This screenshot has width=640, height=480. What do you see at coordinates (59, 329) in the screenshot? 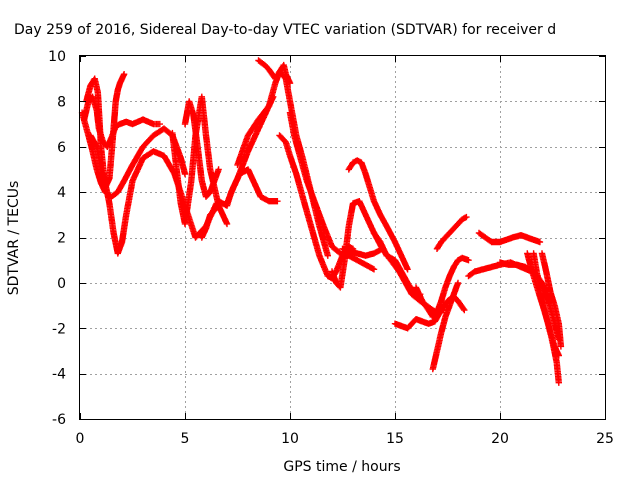
I see `y-tick-label: -2` at bounding box center [59, 329].